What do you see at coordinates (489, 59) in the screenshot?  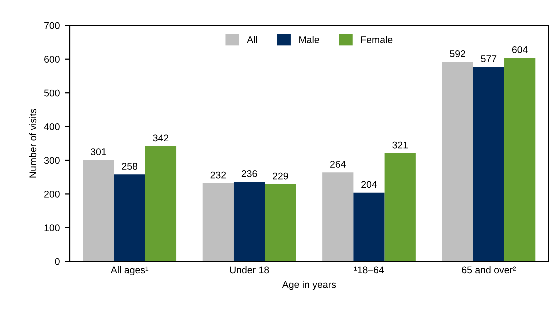 I see `data-label: 577` at bounding box center [489, 59].